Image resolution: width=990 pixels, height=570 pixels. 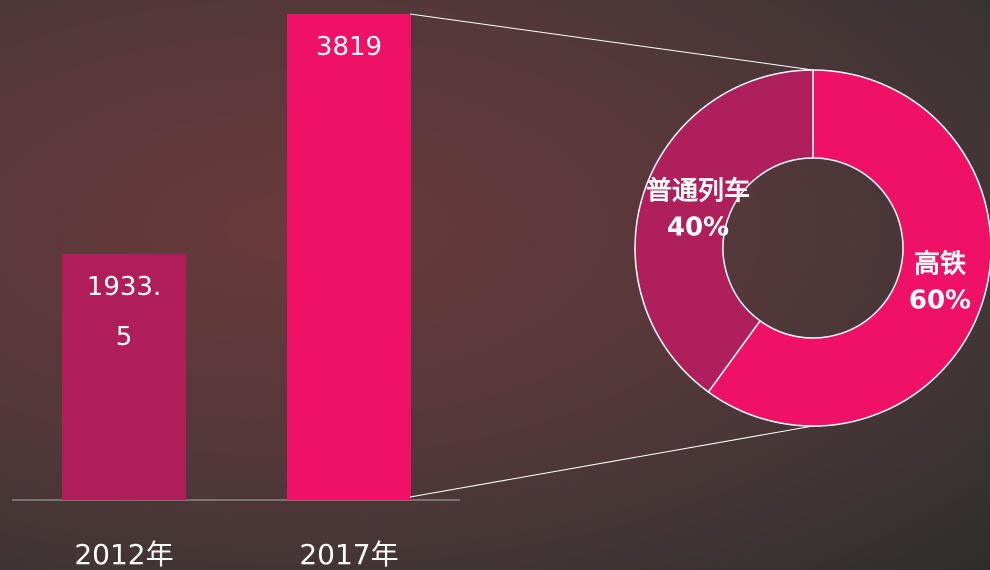 I want to click on x-tick-label: 2012年, so click(x=123, y=554).